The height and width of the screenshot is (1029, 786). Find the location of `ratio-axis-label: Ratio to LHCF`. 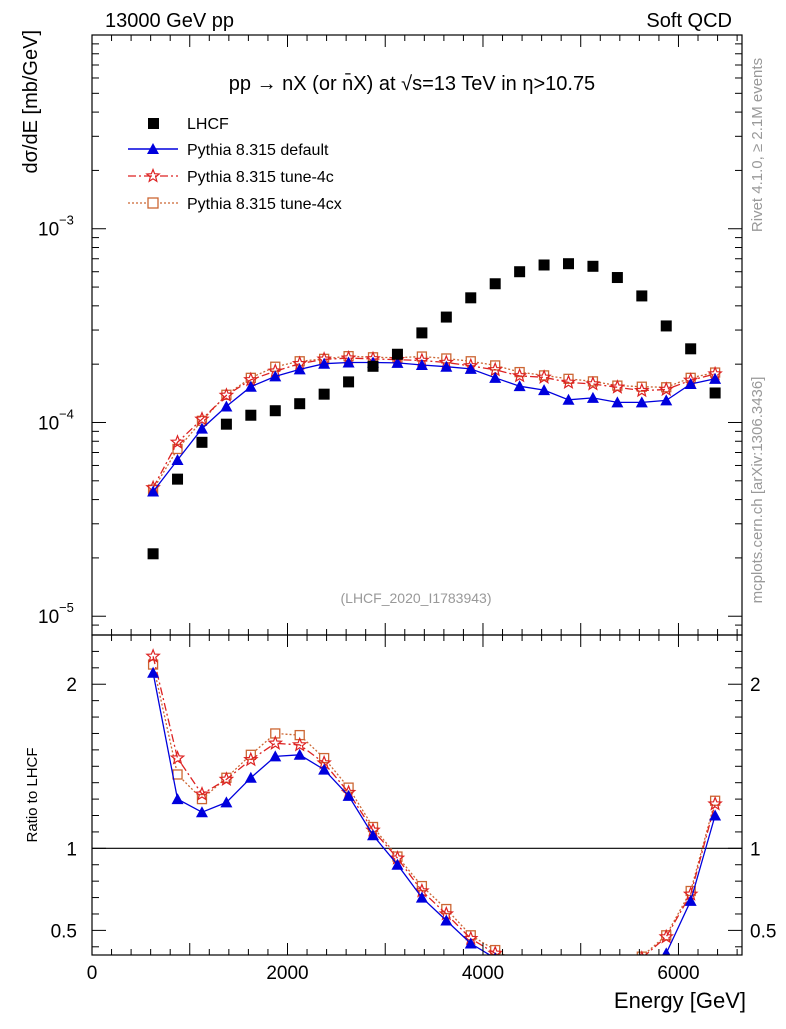

ratio-axis-label: Ratio to LHCF is located at coordinates (32, 794).